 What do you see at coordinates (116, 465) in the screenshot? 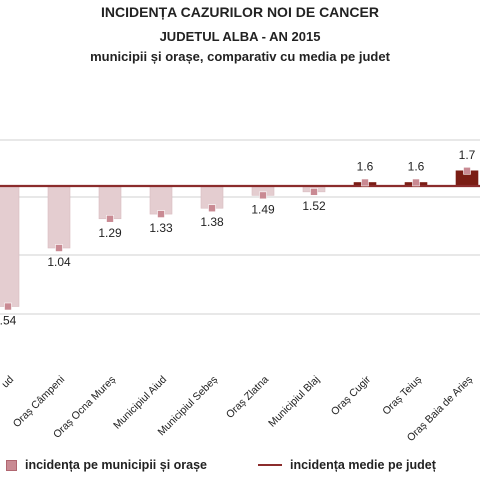
I see `legend-bar-label: incidența pe municipii și orașe` at bounding box center [116, 465].